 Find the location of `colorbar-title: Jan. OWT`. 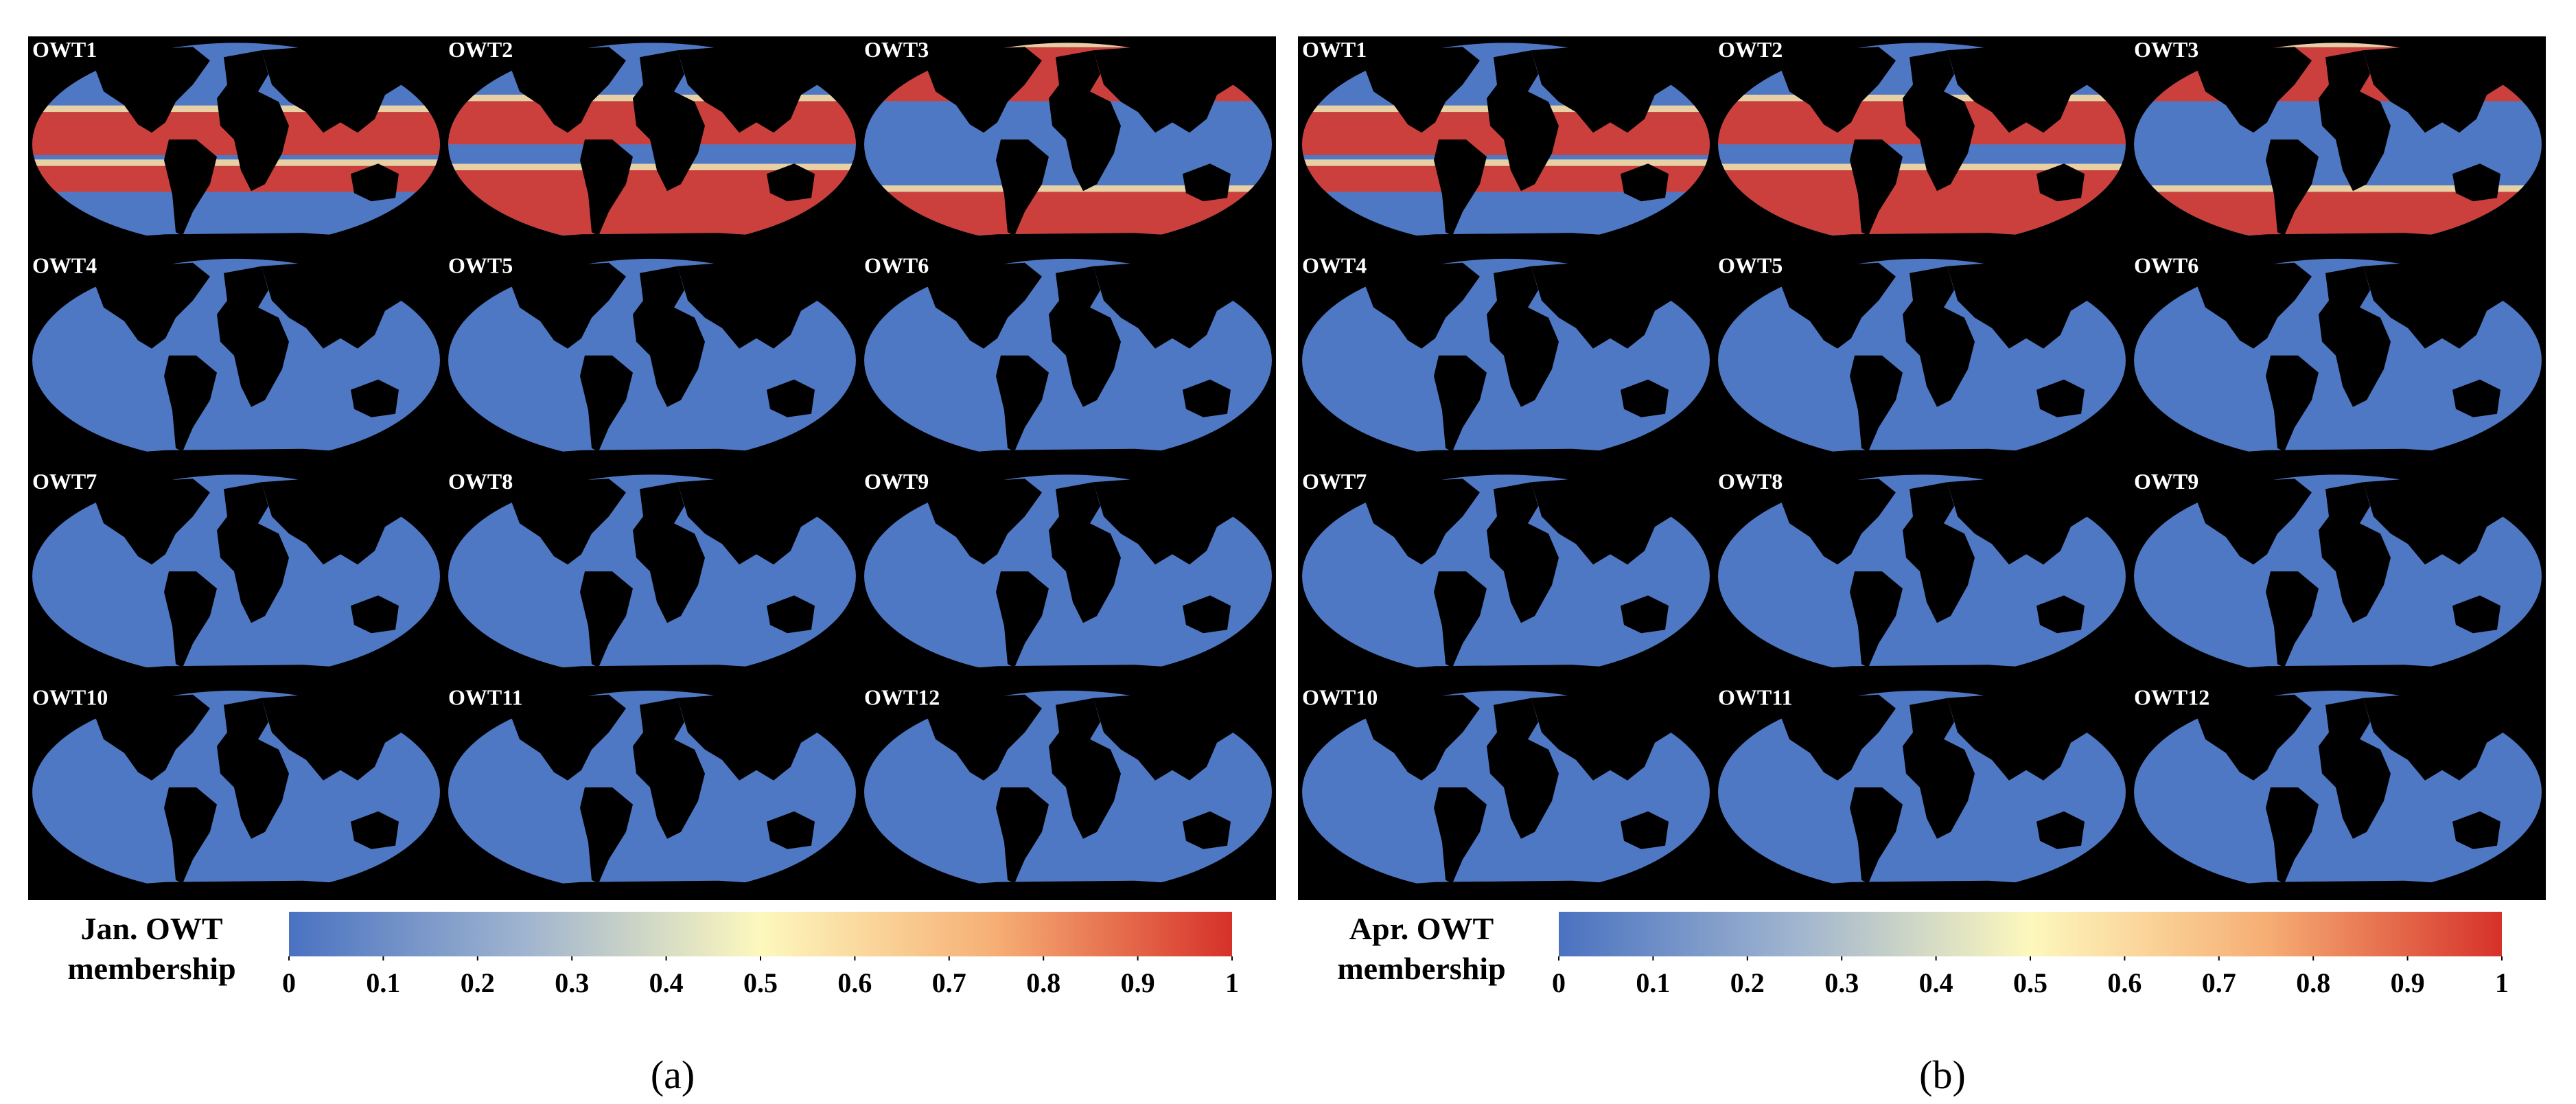

colorbar-title: Jan. OWT is located at coordinates (151, 928).